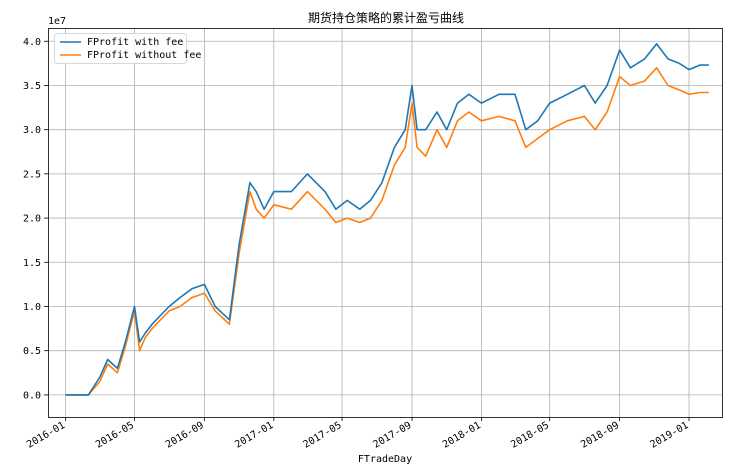  Describe the element at coordinates (32, 130) in the screenshot. I see `y-tick-label: 3.0` at that location.